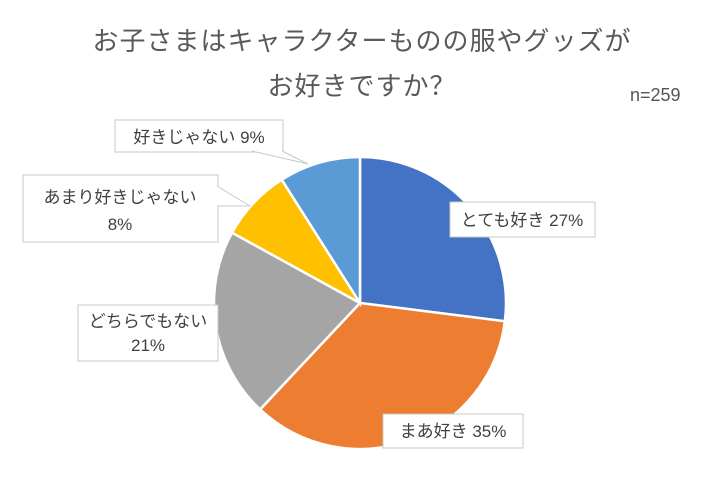  Describe the element at coordinates (655, 95) in the screenshot. I see `sample-size-label: n=259` at that location.